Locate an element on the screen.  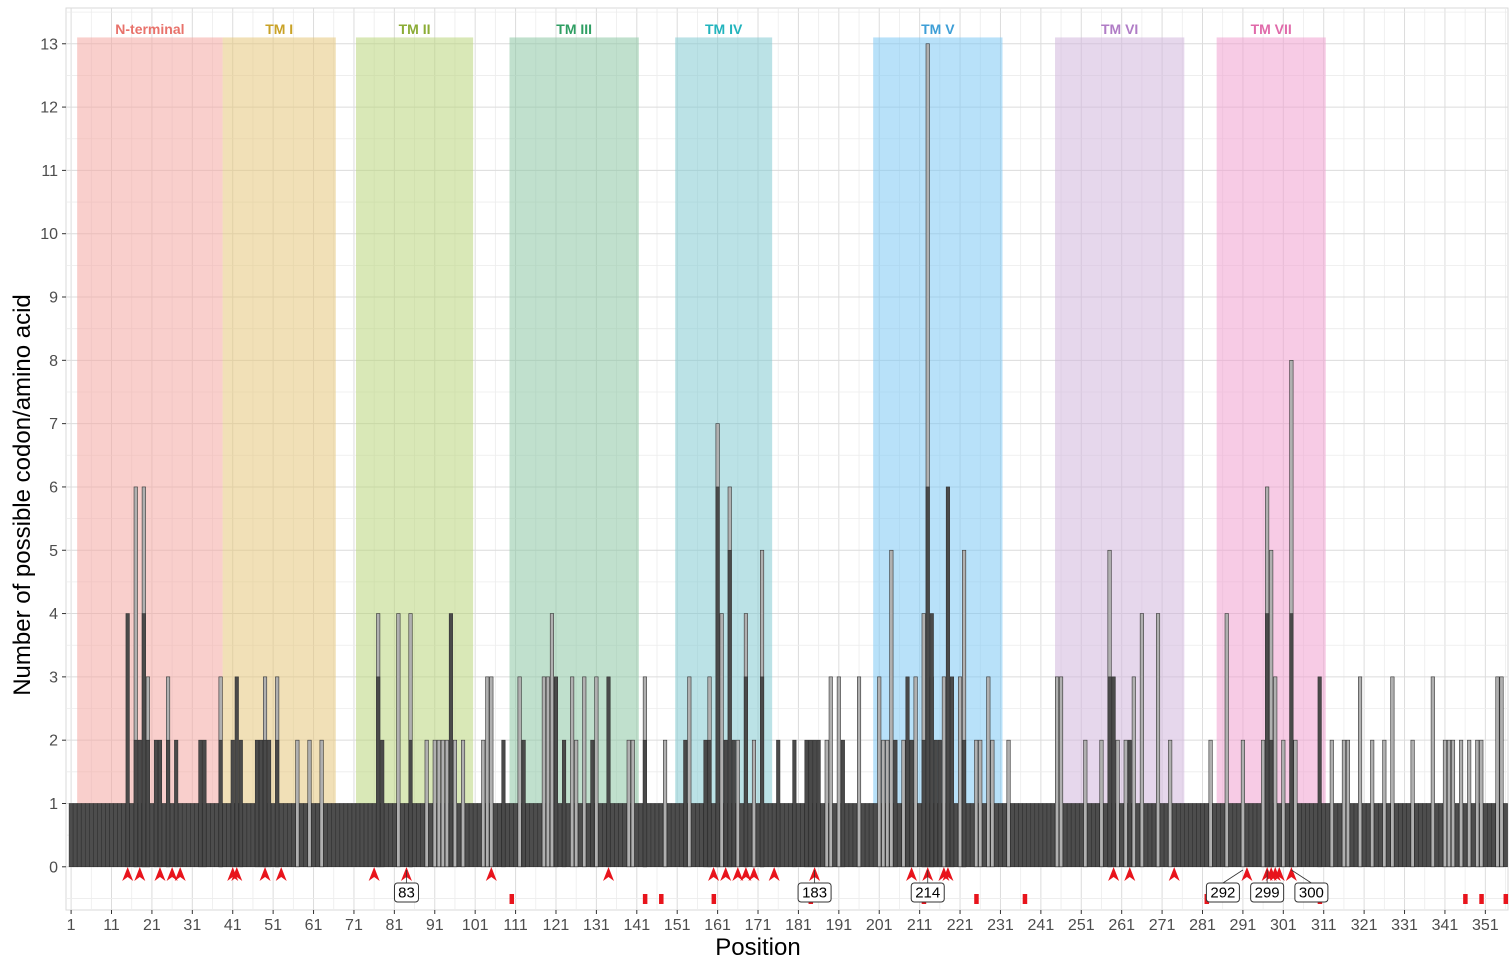
x-tick-label: 321 is located at coordinates (1364, 925).